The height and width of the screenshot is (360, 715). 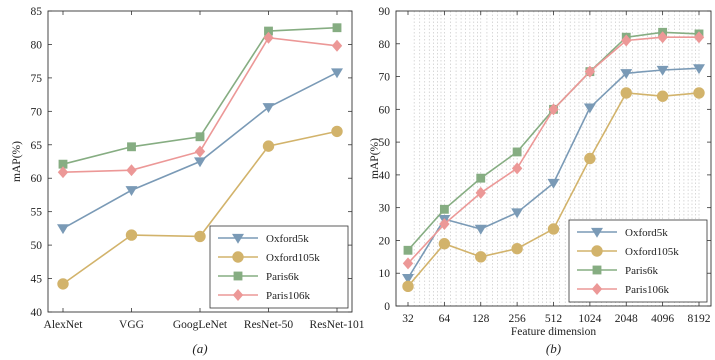 What do you see at coordinates (518, 319) in the screenshot?
I see `x-tick-label: 256` at bounding box center [518, 319].